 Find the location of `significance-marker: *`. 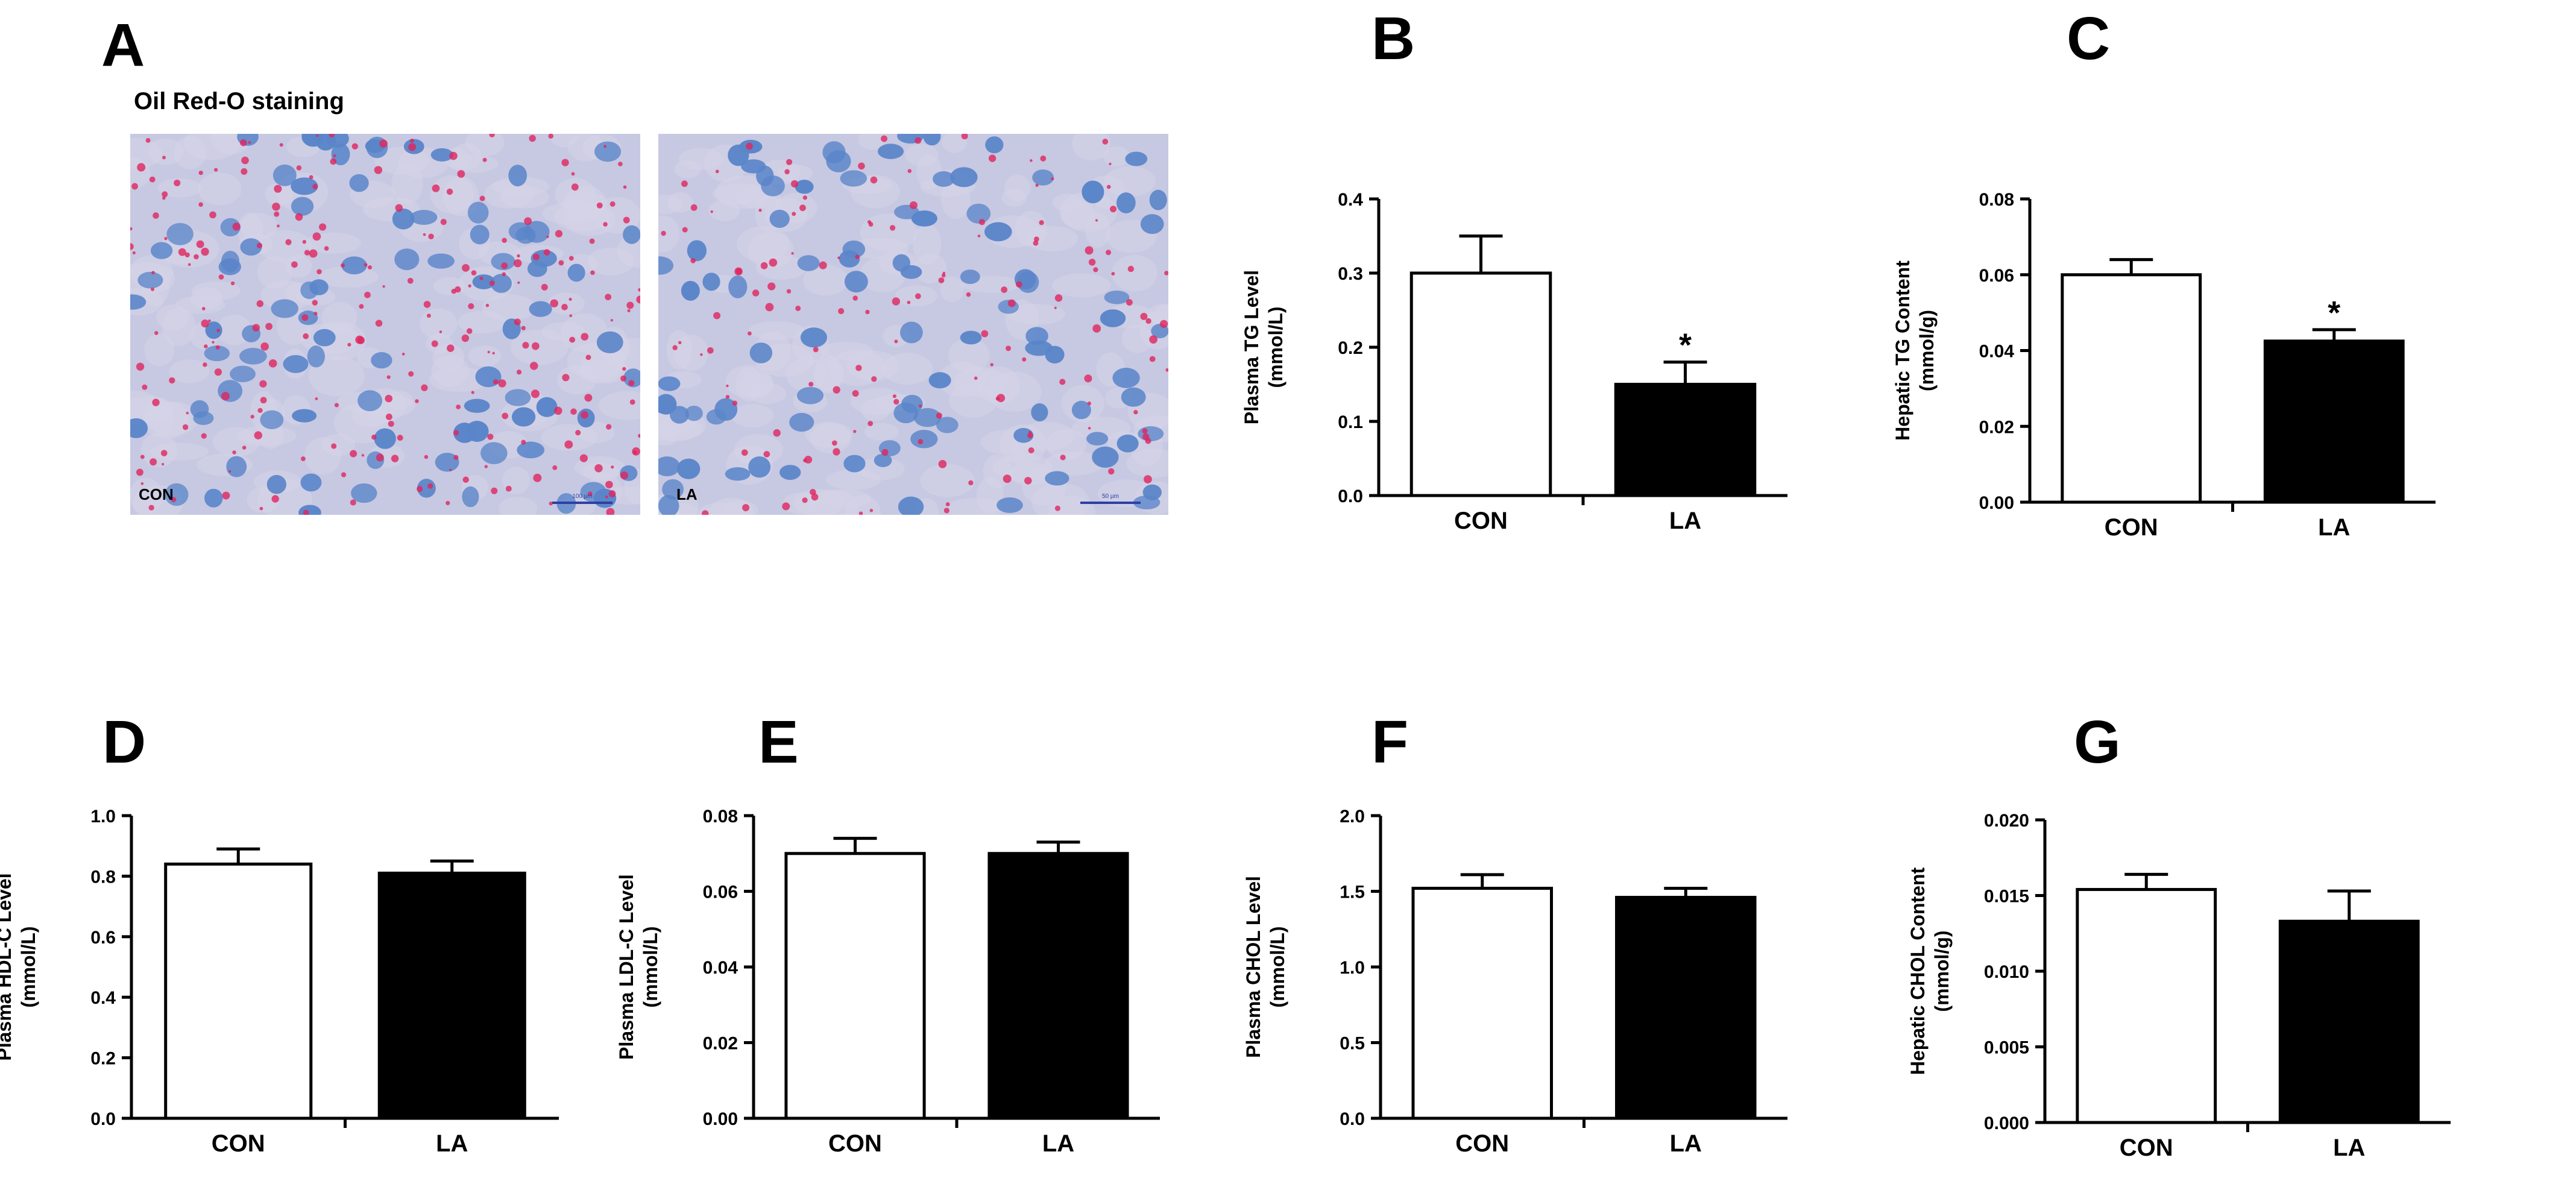

significance-marker: * is located at coordinates (1685, 345).